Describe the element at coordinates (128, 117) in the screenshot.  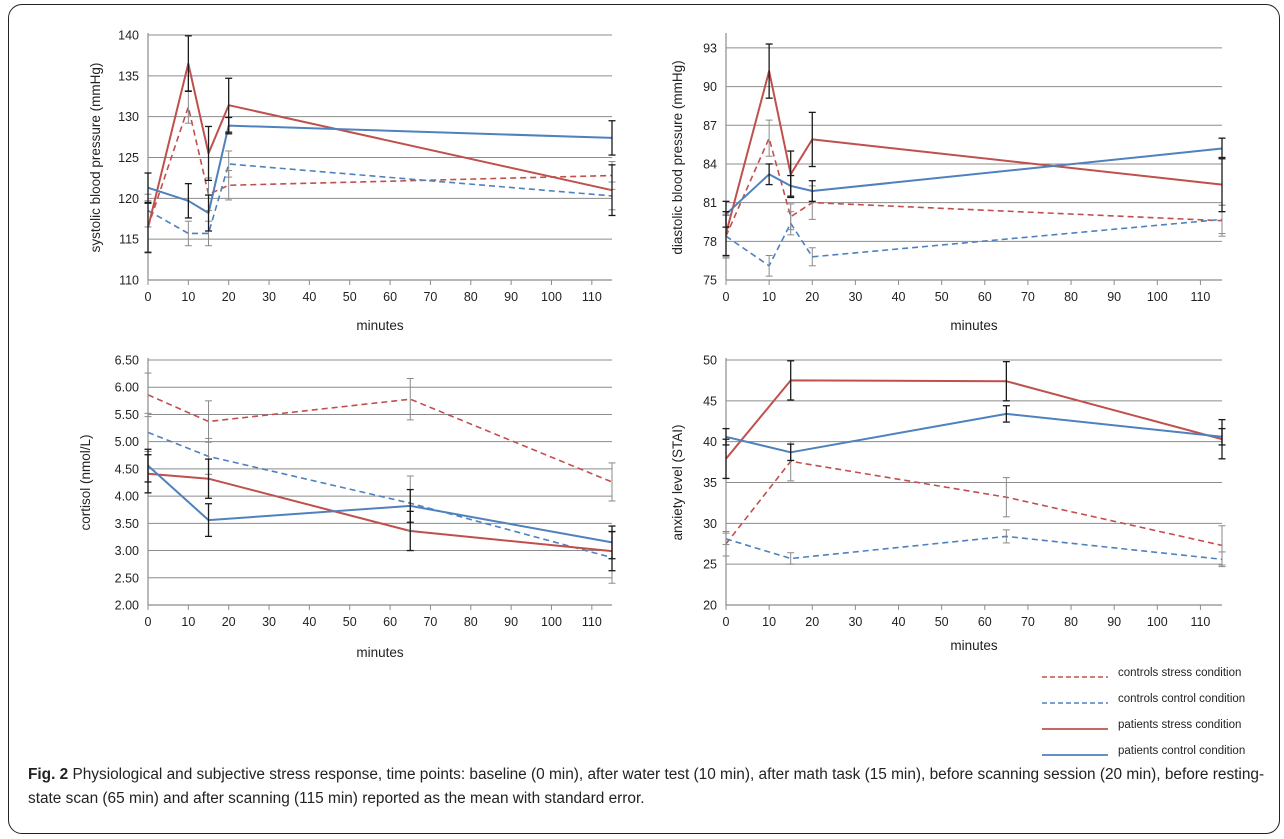
I see `y-tick-label: 130` at that location.